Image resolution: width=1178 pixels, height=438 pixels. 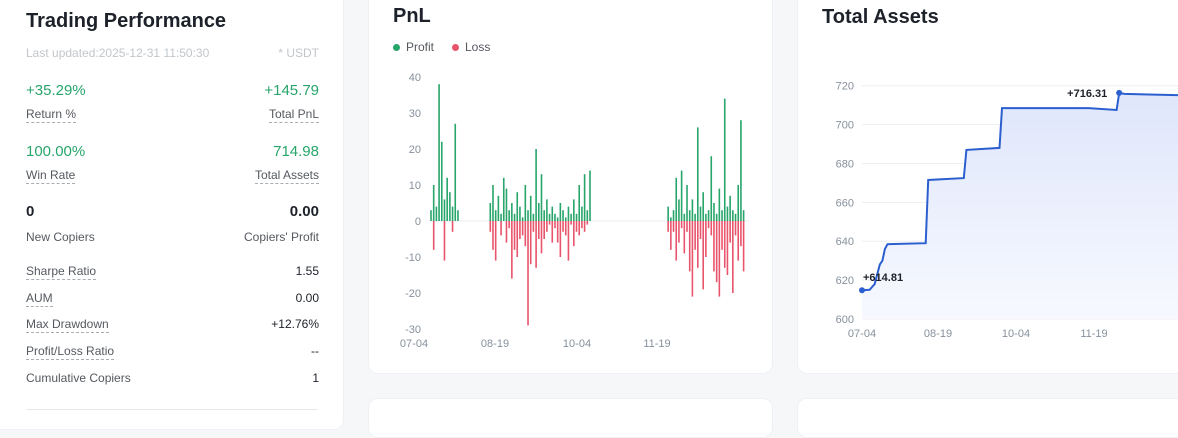 What do you see at coordinates (51, 115) in the screenshot?
I see `return-pct-label: Return %` at bounding box center [51, 115].